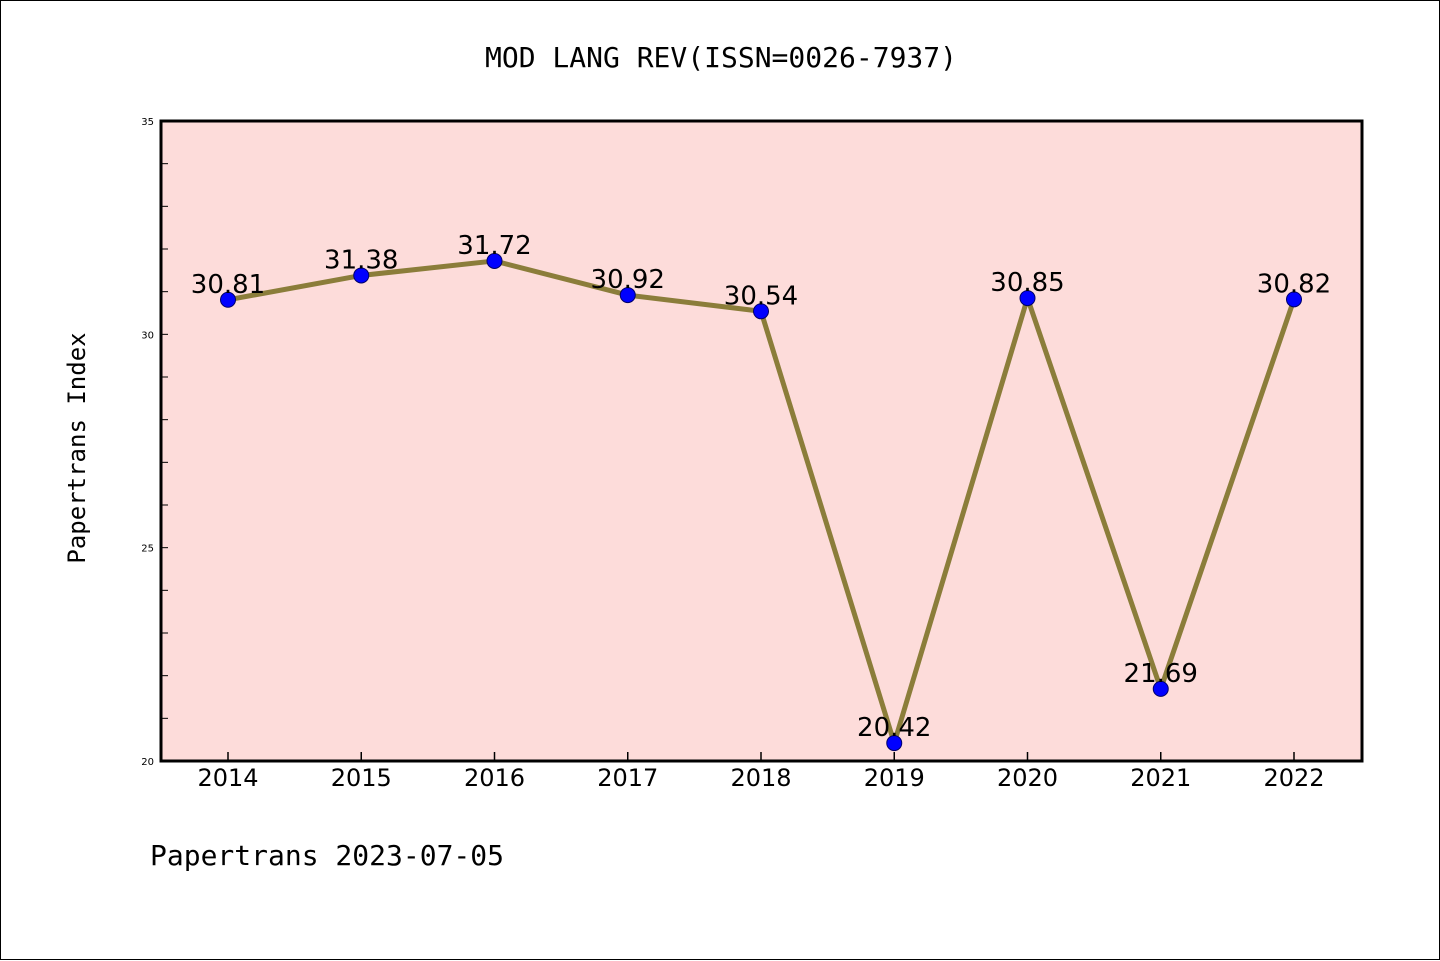 The width and height of the screenshot is (1440, 961). What do you see at coordinates (147, 549) in the screenshot?
I see `y-tick-label: 25` at bounding box center [147, 549].